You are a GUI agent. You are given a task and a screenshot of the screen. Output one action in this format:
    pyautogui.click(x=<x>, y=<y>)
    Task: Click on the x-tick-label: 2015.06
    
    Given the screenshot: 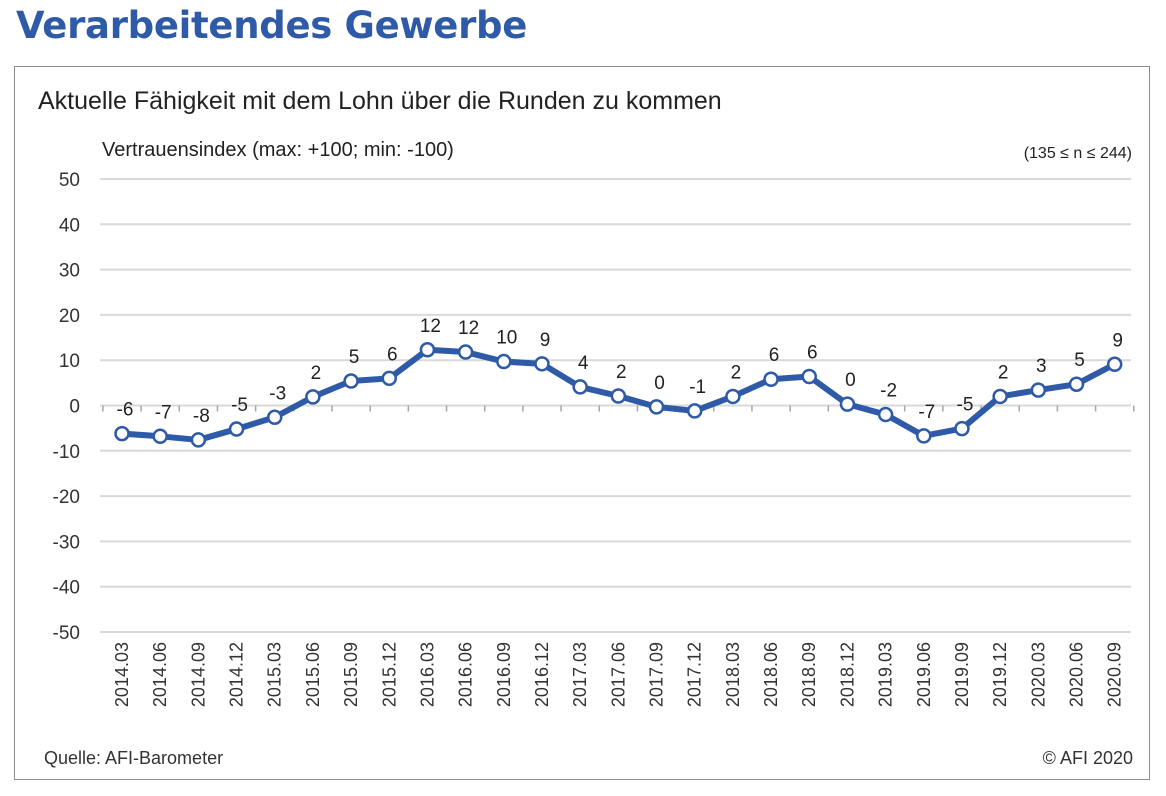 What is the action you would take?
    pyautogui.click(x=313, y=674)
    